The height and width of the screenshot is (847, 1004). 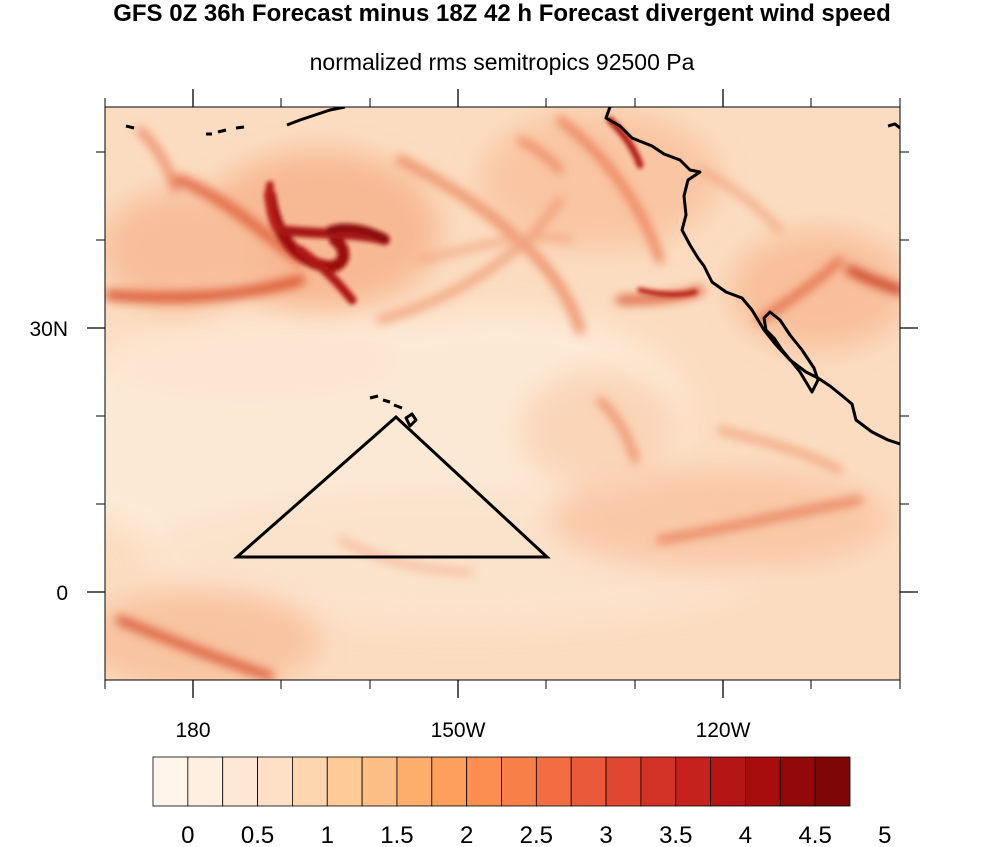 I want to click on colorbar-label: 0.5, so click(x=257, y=834).